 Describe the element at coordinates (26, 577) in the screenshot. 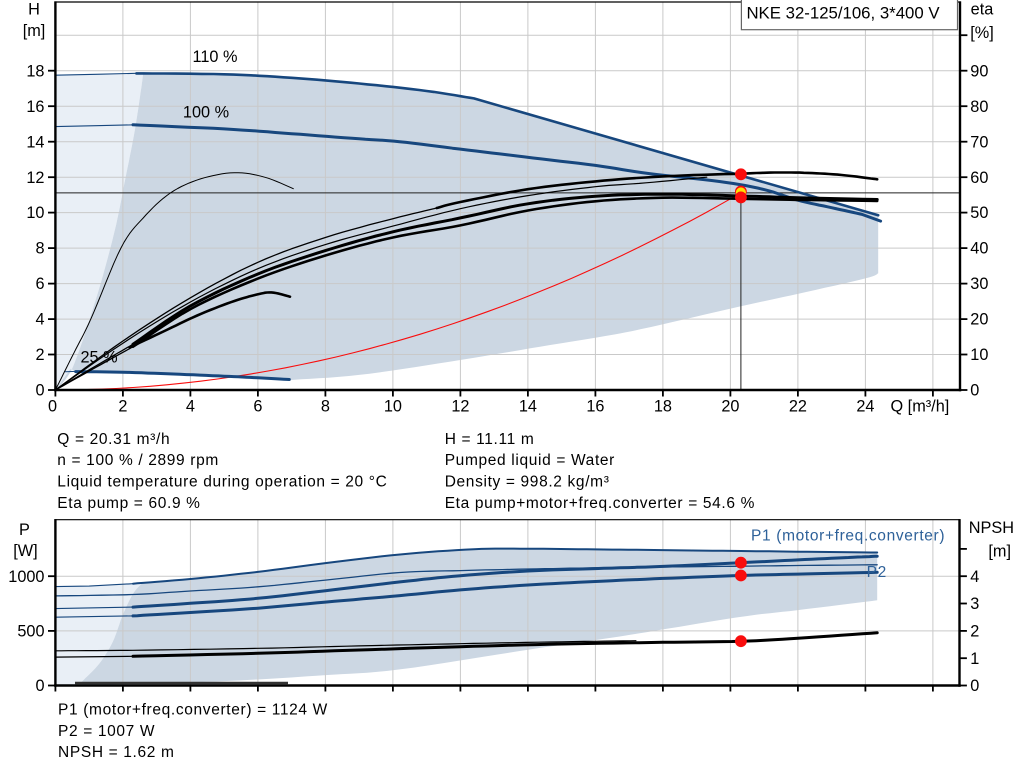

I see `svg-text: 1000` at that location.